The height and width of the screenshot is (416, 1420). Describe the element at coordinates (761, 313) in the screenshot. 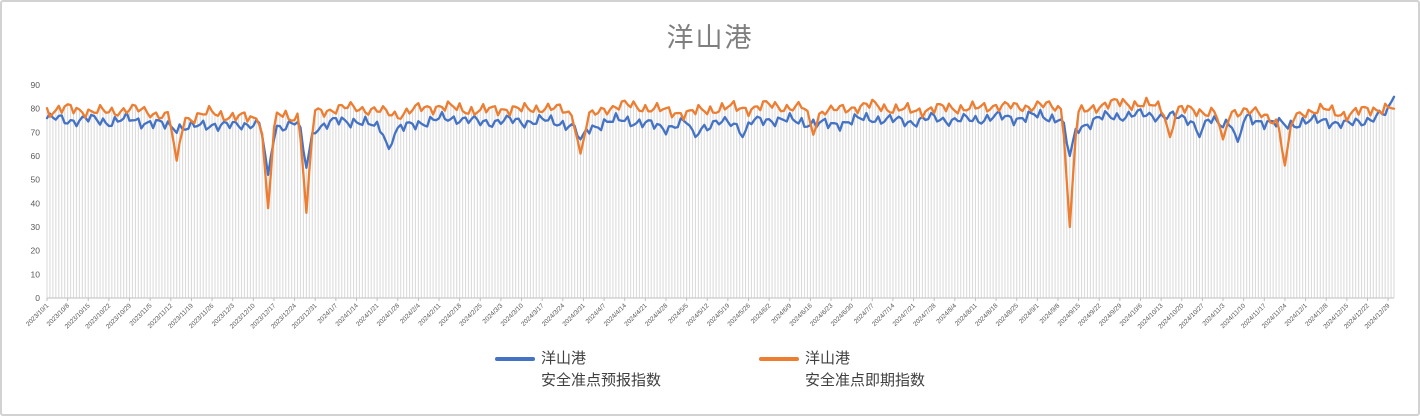

I see `x-axis-tick-label: 2024/6/2` at that location.